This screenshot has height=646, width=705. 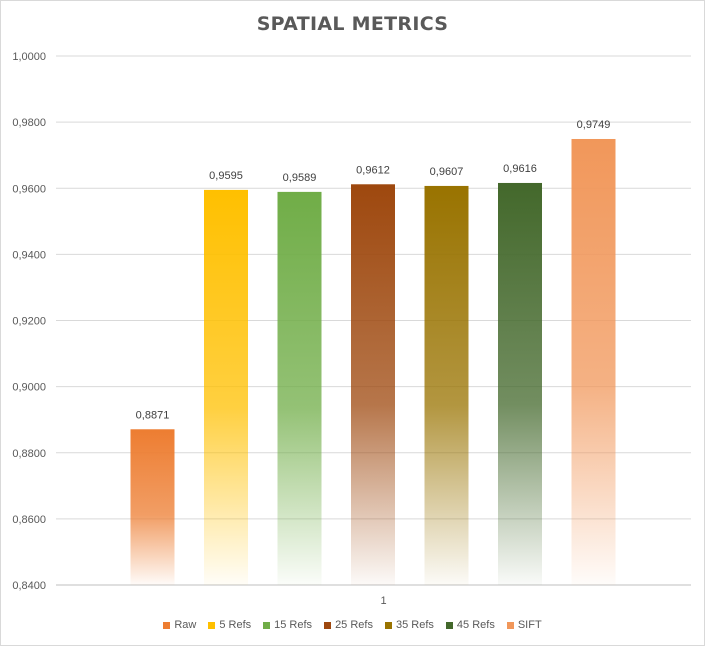 I want to click on legend-item: 45 Refs, so click(x=470, y=625).